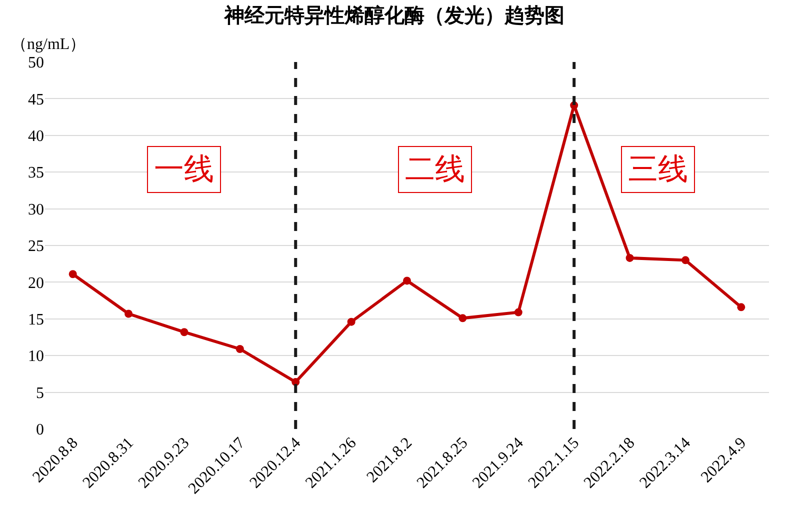 The height and width of the screenshot is (524, 789). Describe the element at coordinates (36, 99) in the screenshot. I see `y-tick-label: 45` at that location.